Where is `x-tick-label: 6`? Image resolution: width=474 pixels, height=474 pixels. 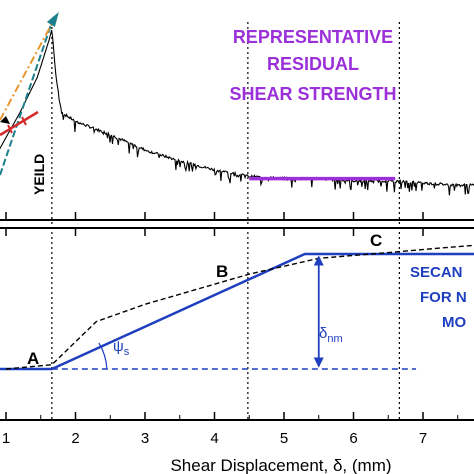 x-tick-label: 6 is located at coordinates (353, 438).